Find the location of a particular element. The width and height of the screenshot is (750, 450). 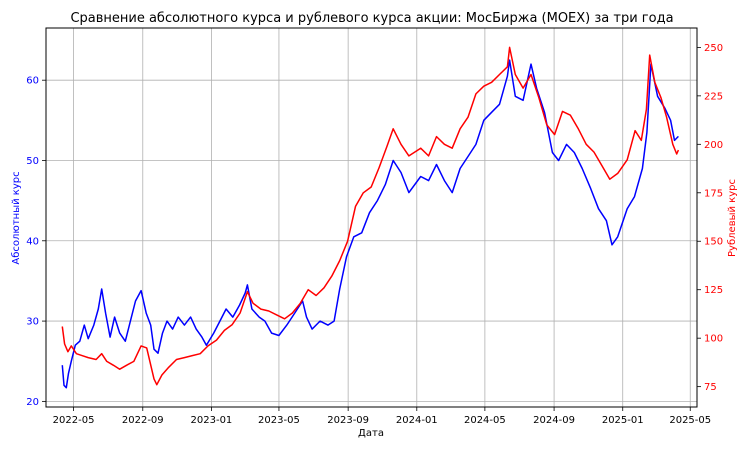

x-tick-label: 2023-09 is located at coordinates (348, 420).